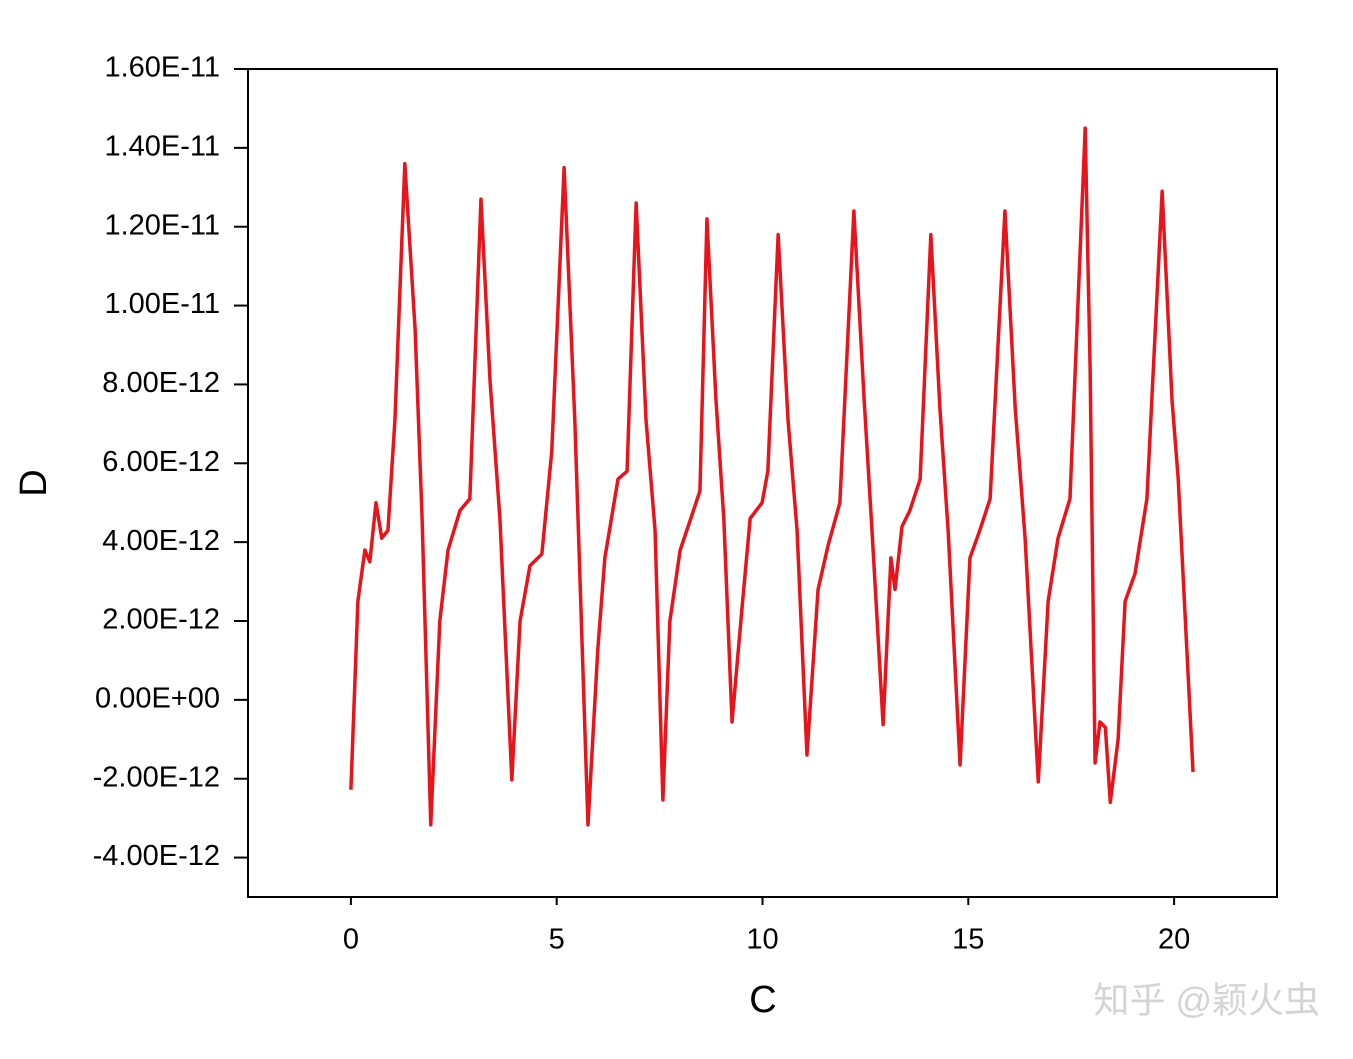 The height and width of the screenshot is (1059, 1353). I want to click on y-tick-label: 0.00E+00, so click(157, 699).